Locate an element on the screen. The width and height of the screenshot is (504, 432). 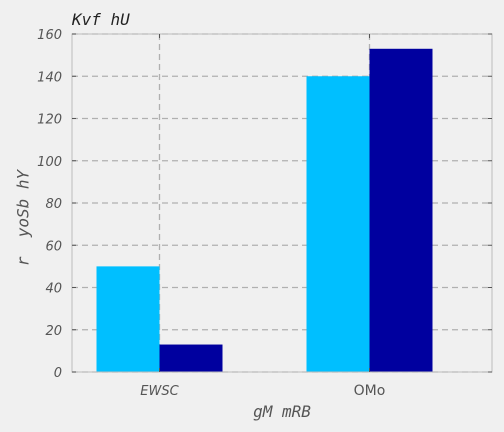
y-tick-label: 140 is located at coordinates (49, 77).